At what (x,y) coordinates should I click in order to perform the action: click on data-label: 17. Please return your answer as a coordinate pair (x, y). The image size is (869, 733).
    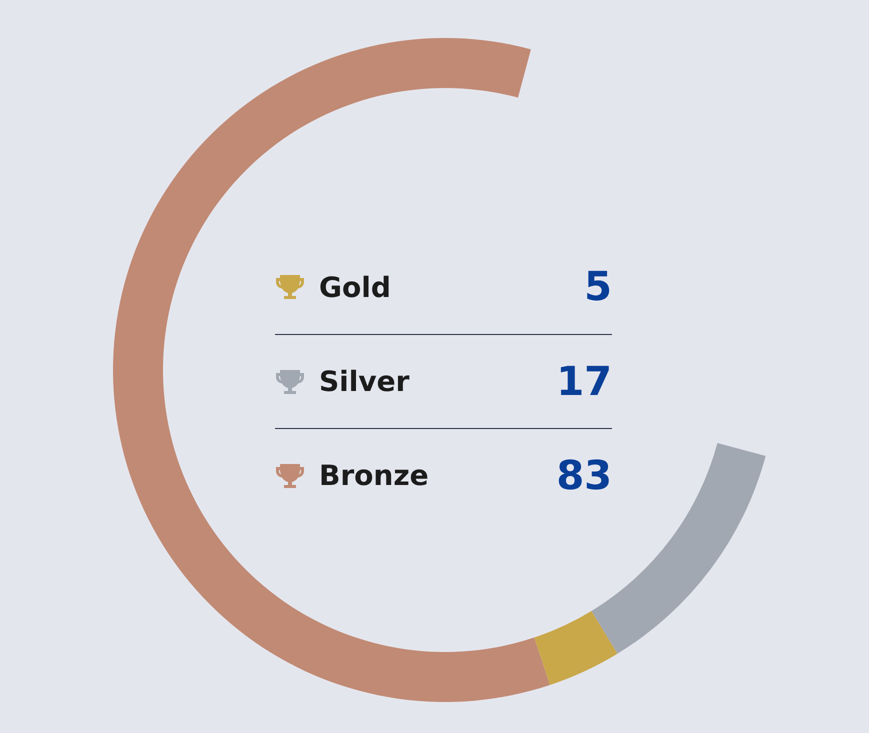
    Looking at the image, I should click on (584, 381).